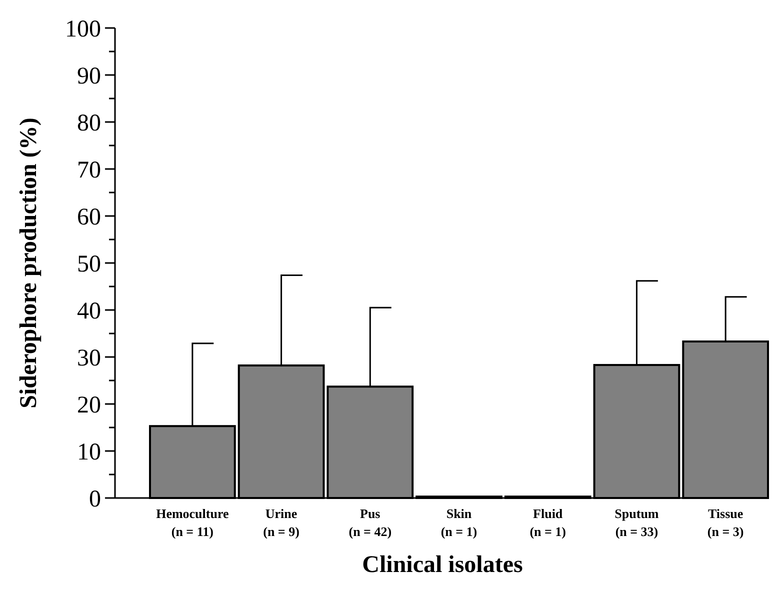 This screenshot has height=590, width=780. I want to click on y-tick-label: 20, so click(89, 405).